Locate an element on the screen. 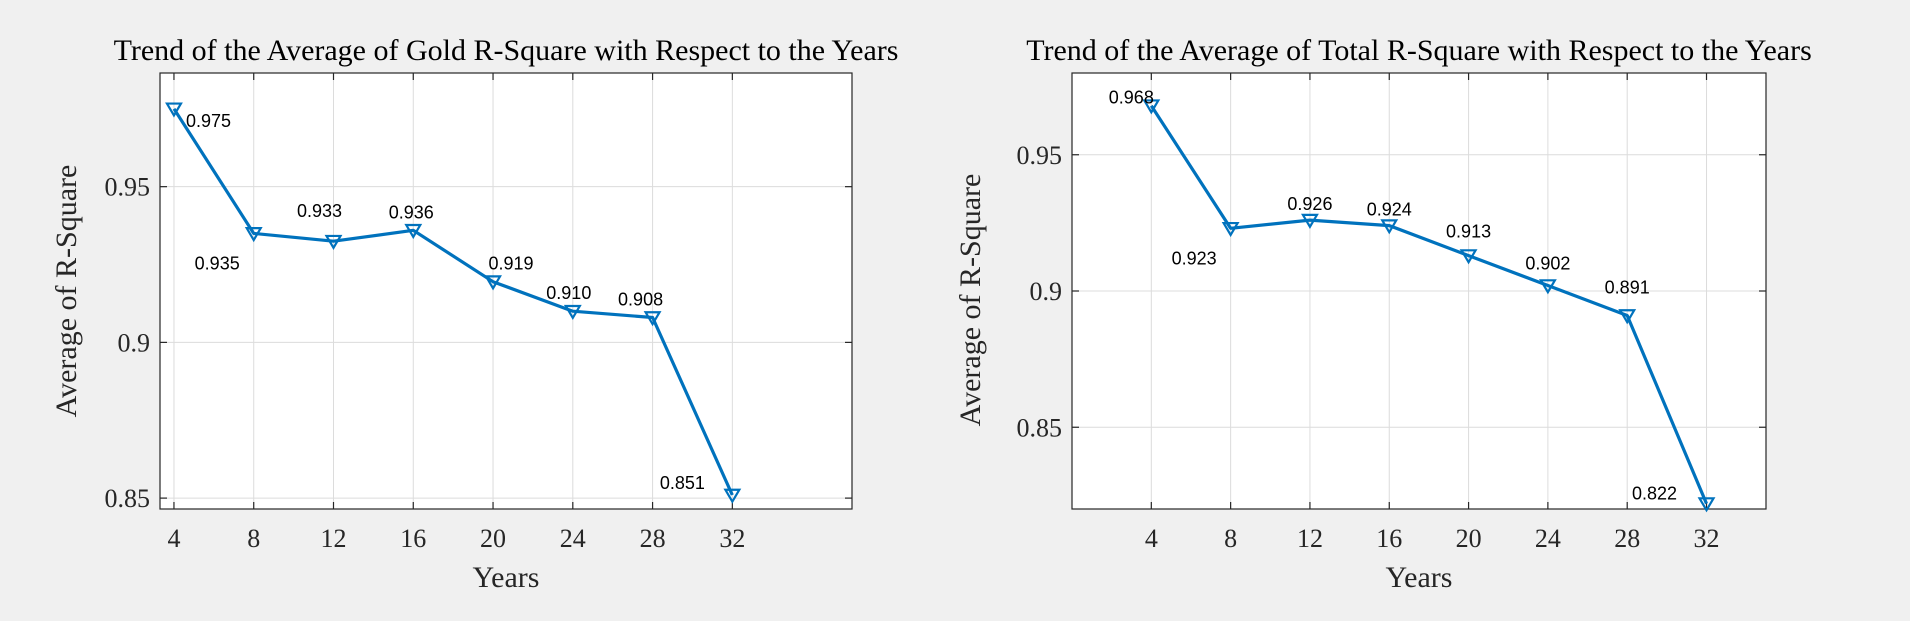 This screenshot has width=1910, height=621. data-label: 0.975 is located at coordinates (208, 121).